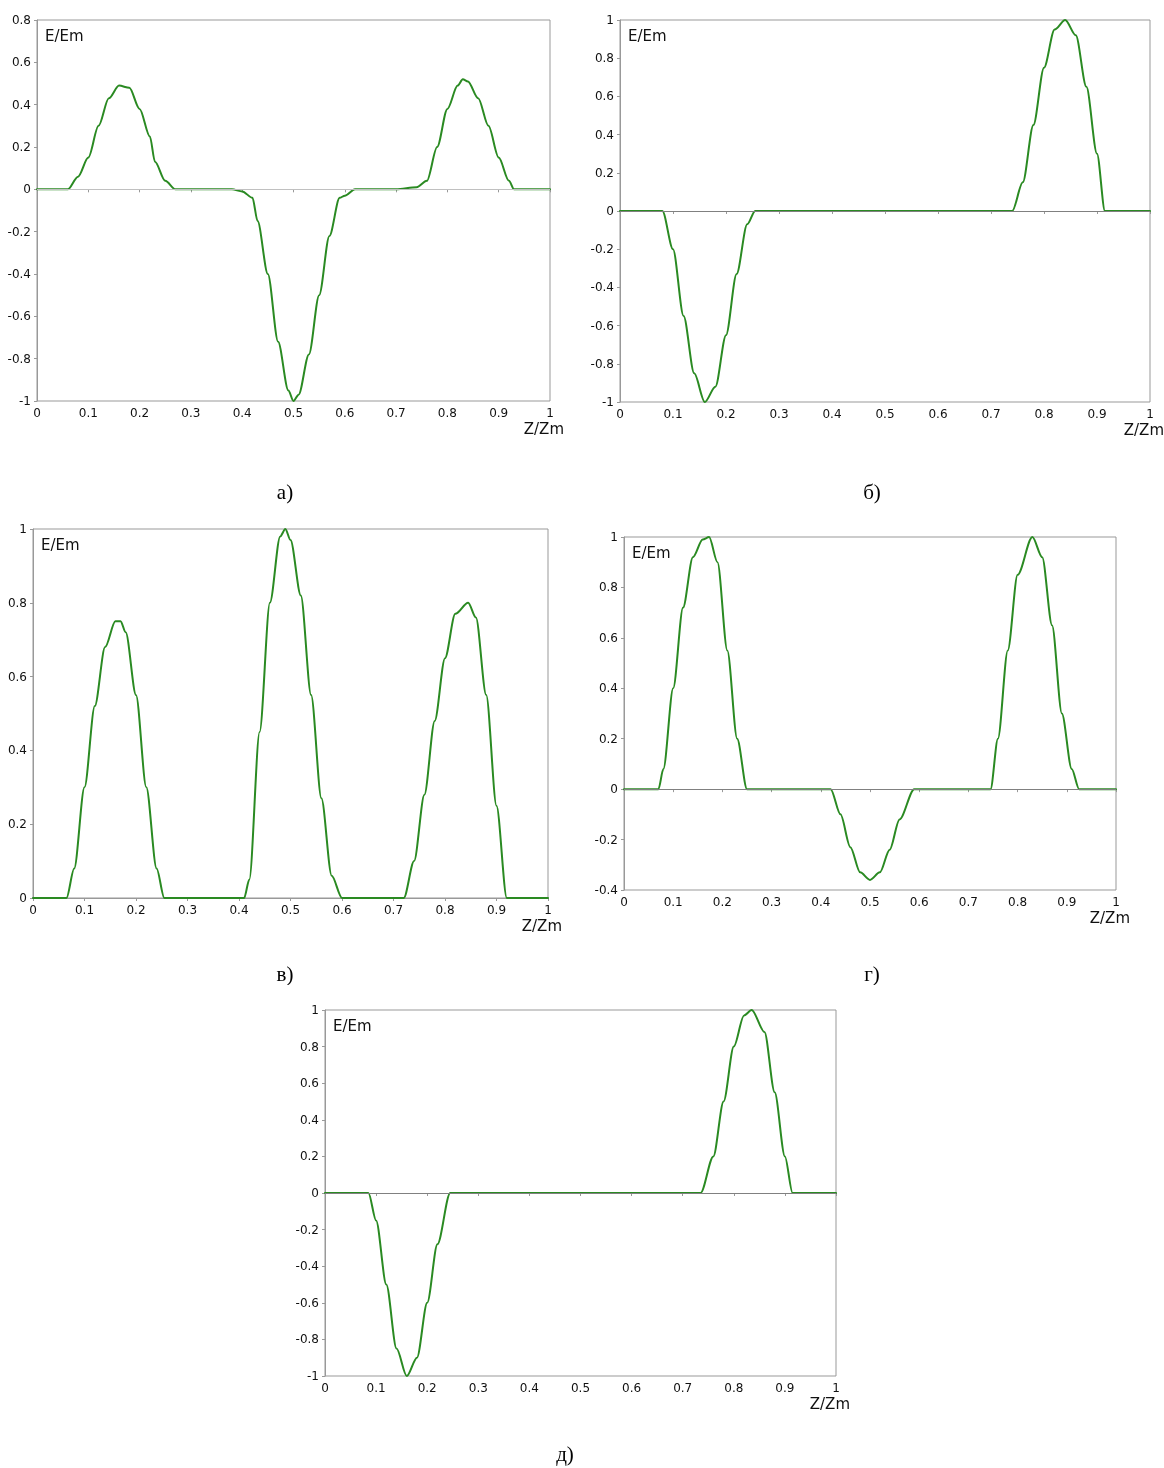 The width and height of the screenshot is (1164, 1468). Describe the element at coordinates (191, 413) in the screenshot. I see `x-tick-label: 0.3` at that location.